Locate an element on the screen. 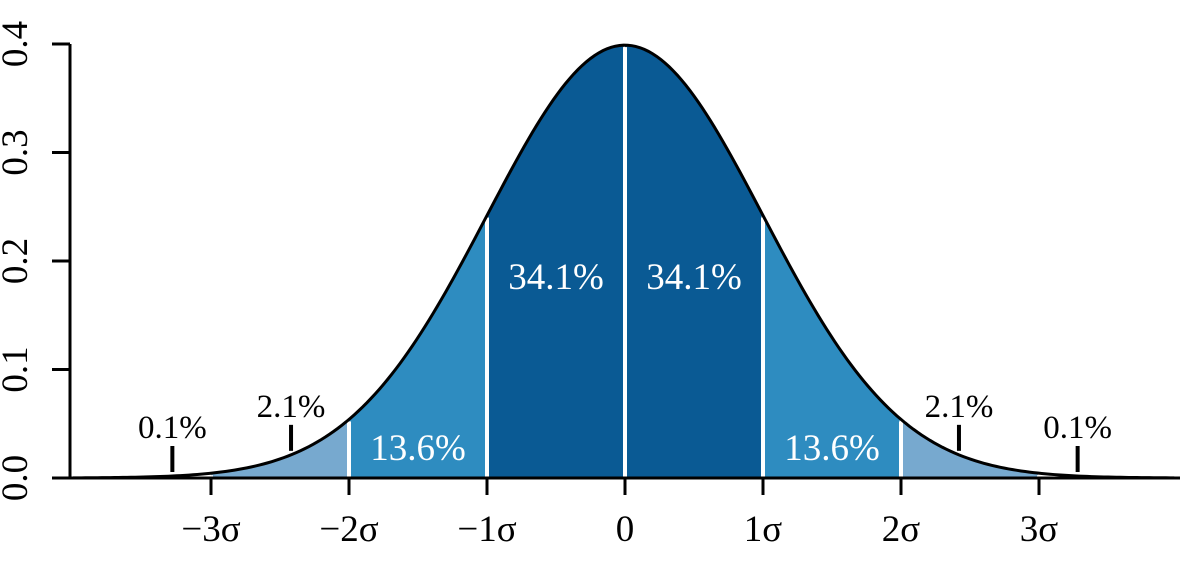 Image resolution: width=1195 pixels, height=566 pixels. y-axis-tick-label: 0.4 is located at coordinates (18, 44).